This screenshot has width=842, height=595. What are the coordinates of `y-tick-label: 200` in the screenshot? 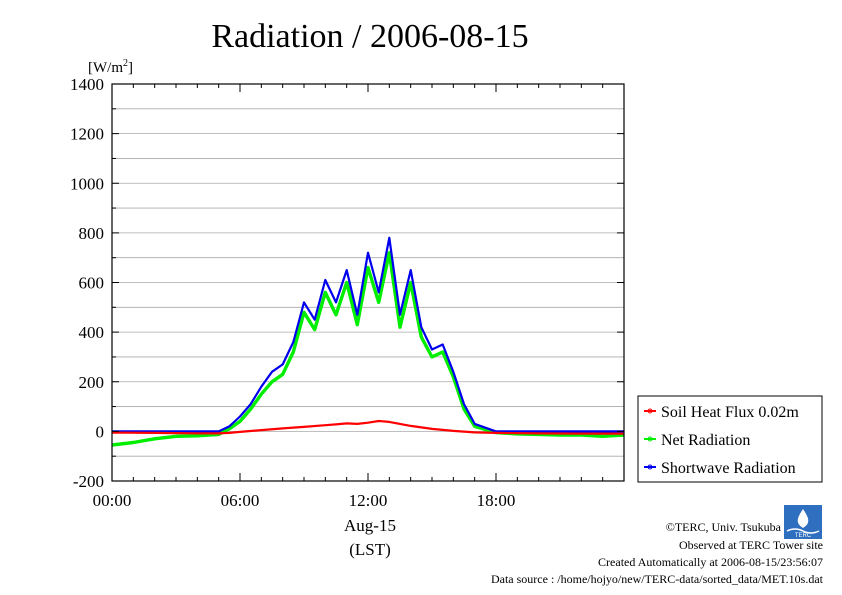 It's located at (92, 382).